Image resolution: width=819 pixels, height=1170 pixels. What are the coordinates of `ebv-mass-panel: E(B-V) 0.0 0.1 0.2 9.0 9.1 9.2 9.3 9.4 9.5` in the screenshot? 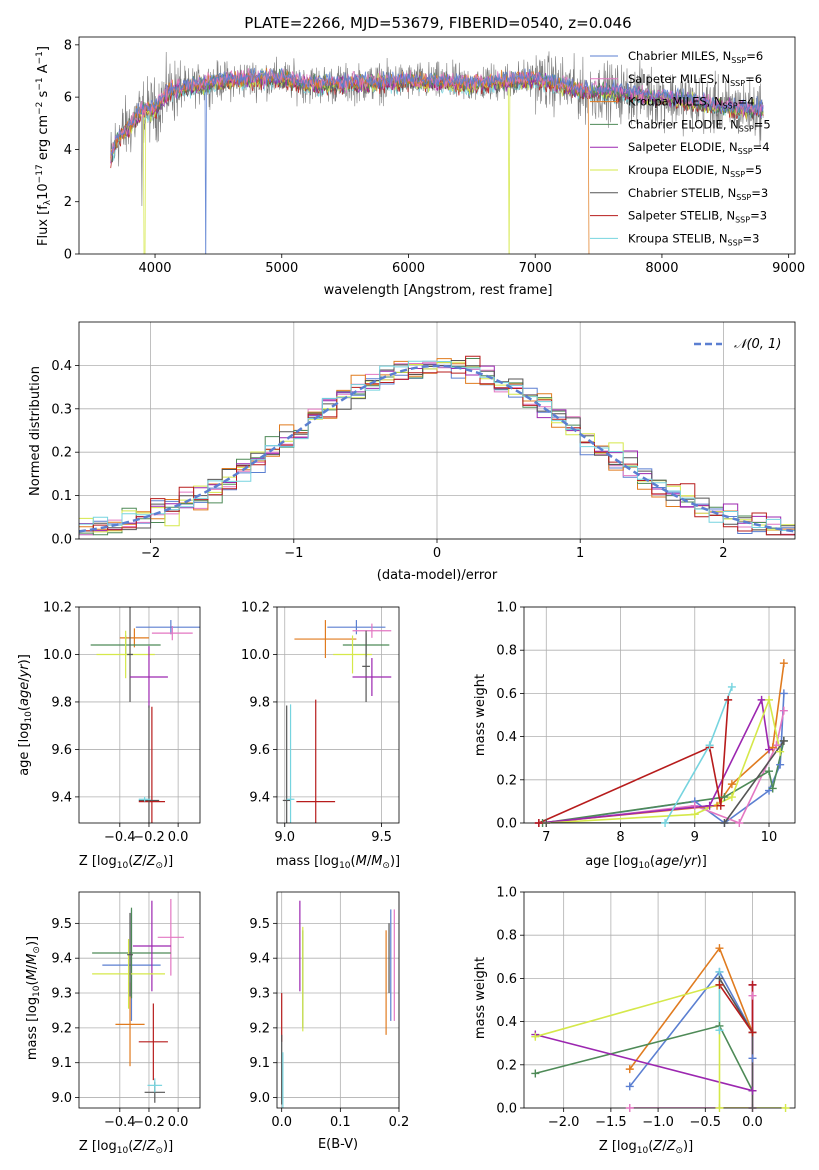 It's located at (329, 1021).